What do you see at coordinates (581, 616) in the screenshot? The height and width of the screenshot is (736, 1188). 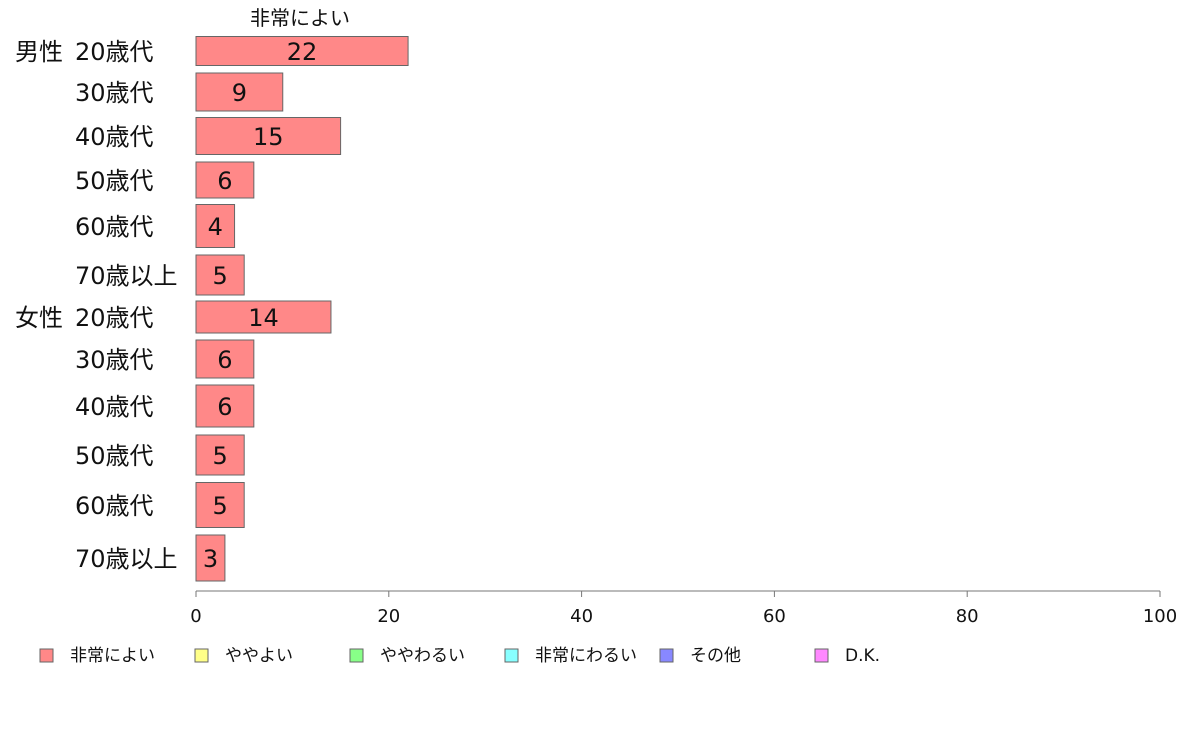 I see `x-tick-label: 40` at bounding box center [581, 616].